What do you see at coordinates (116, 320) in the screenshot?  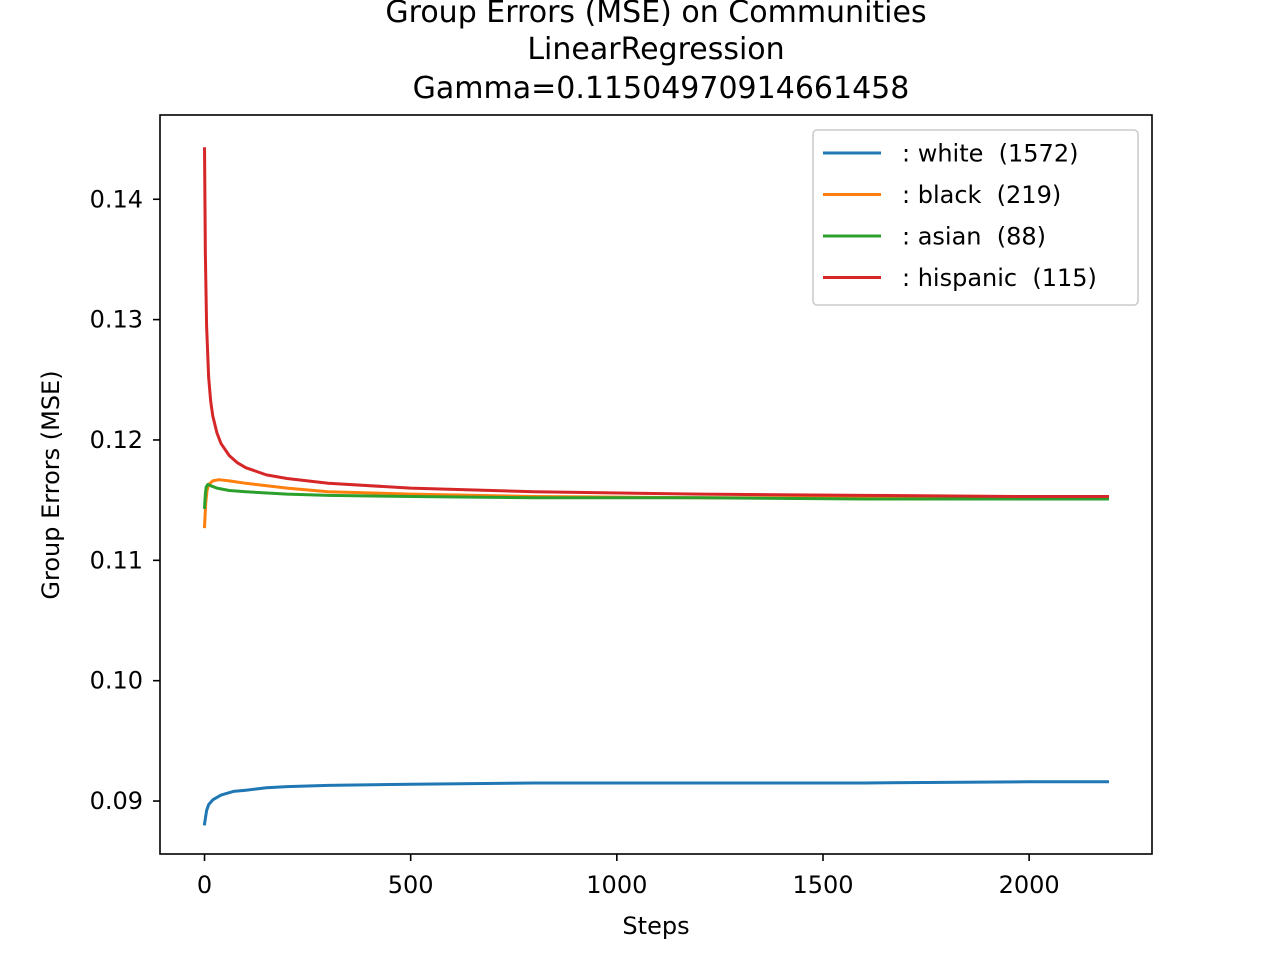 I see `y-tick-label: 0.13` at bounding box center [116, 320].